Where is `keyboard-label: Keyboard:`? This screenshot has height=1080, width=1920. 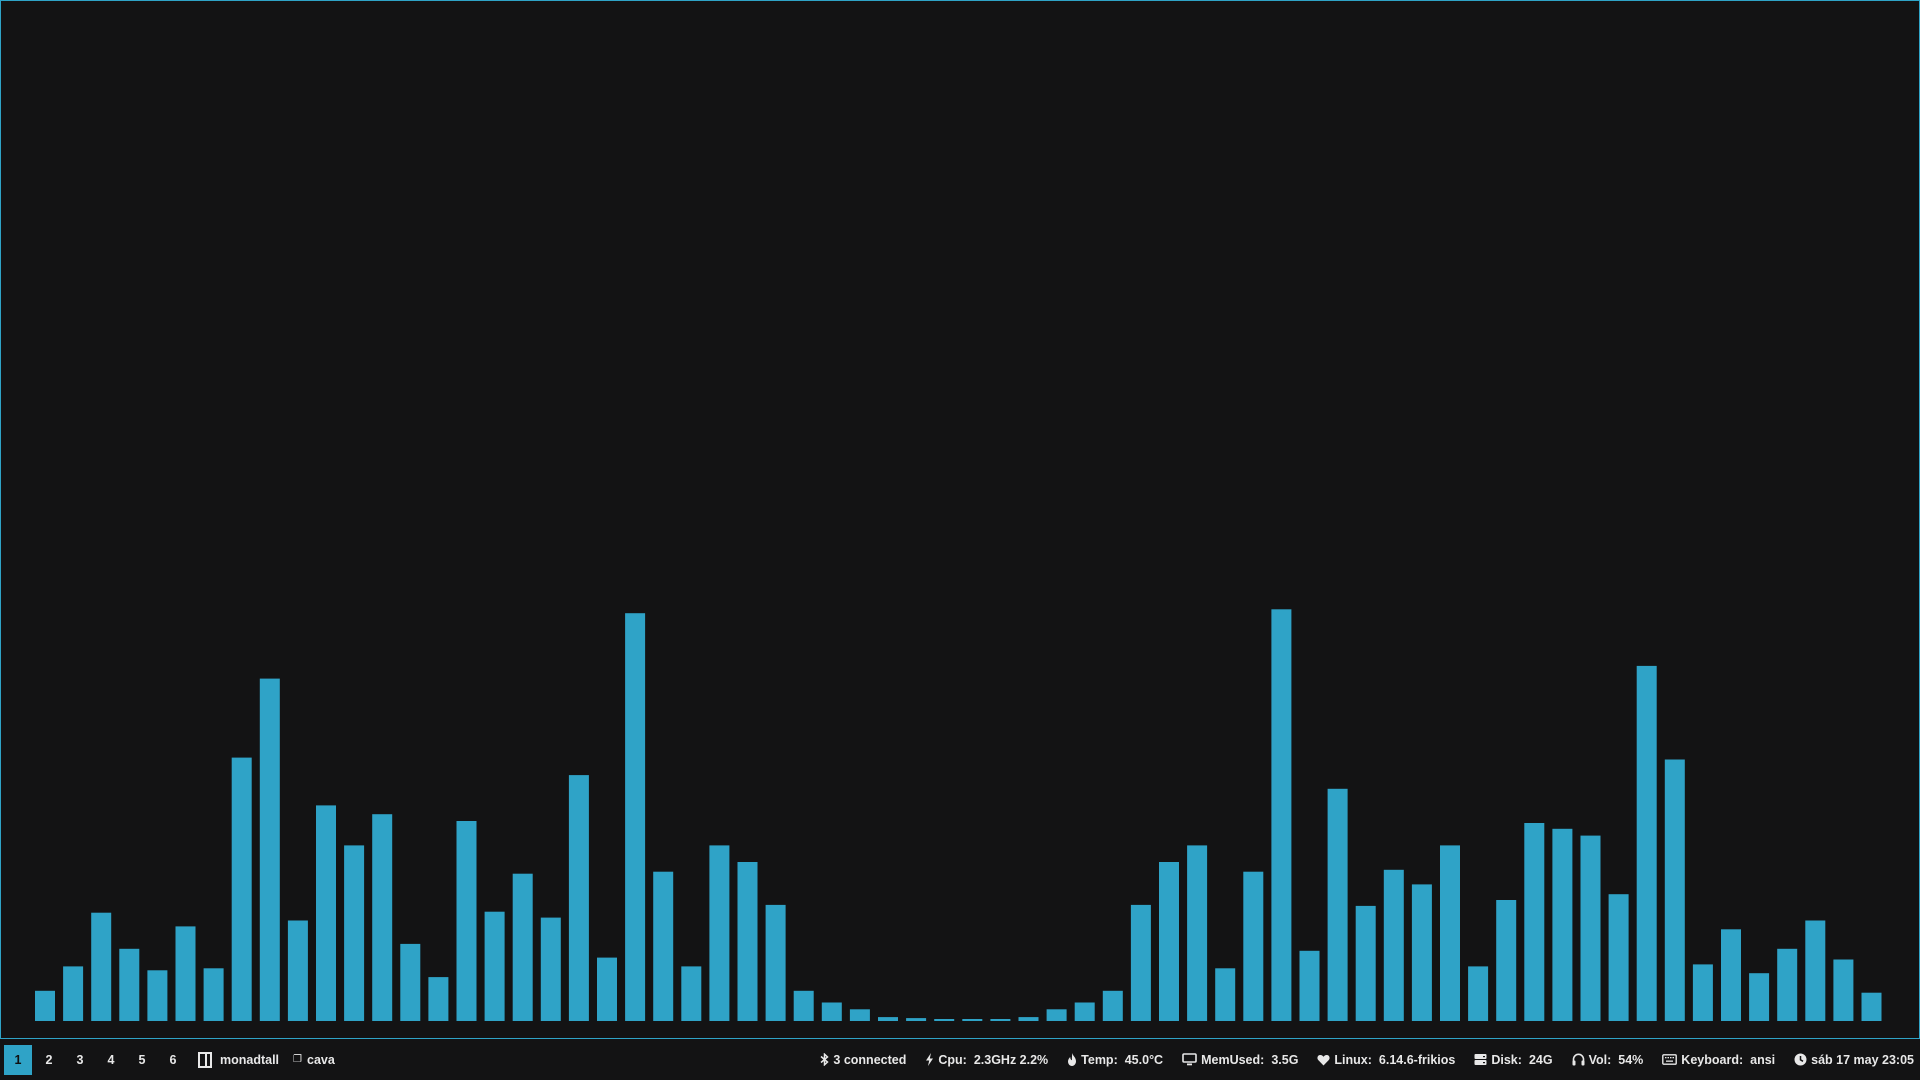 keyboard-label: Keyboard: is located at coordinates (1712, 1059).